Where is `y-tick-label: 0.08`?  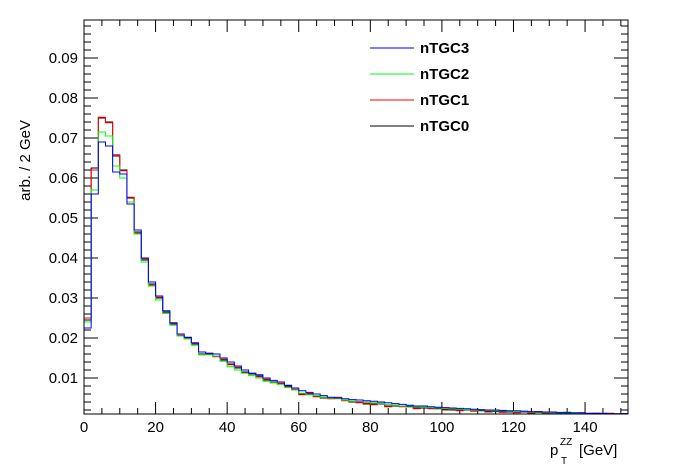
y-tick-label: 0.08 is located at coordinates (63, 98).